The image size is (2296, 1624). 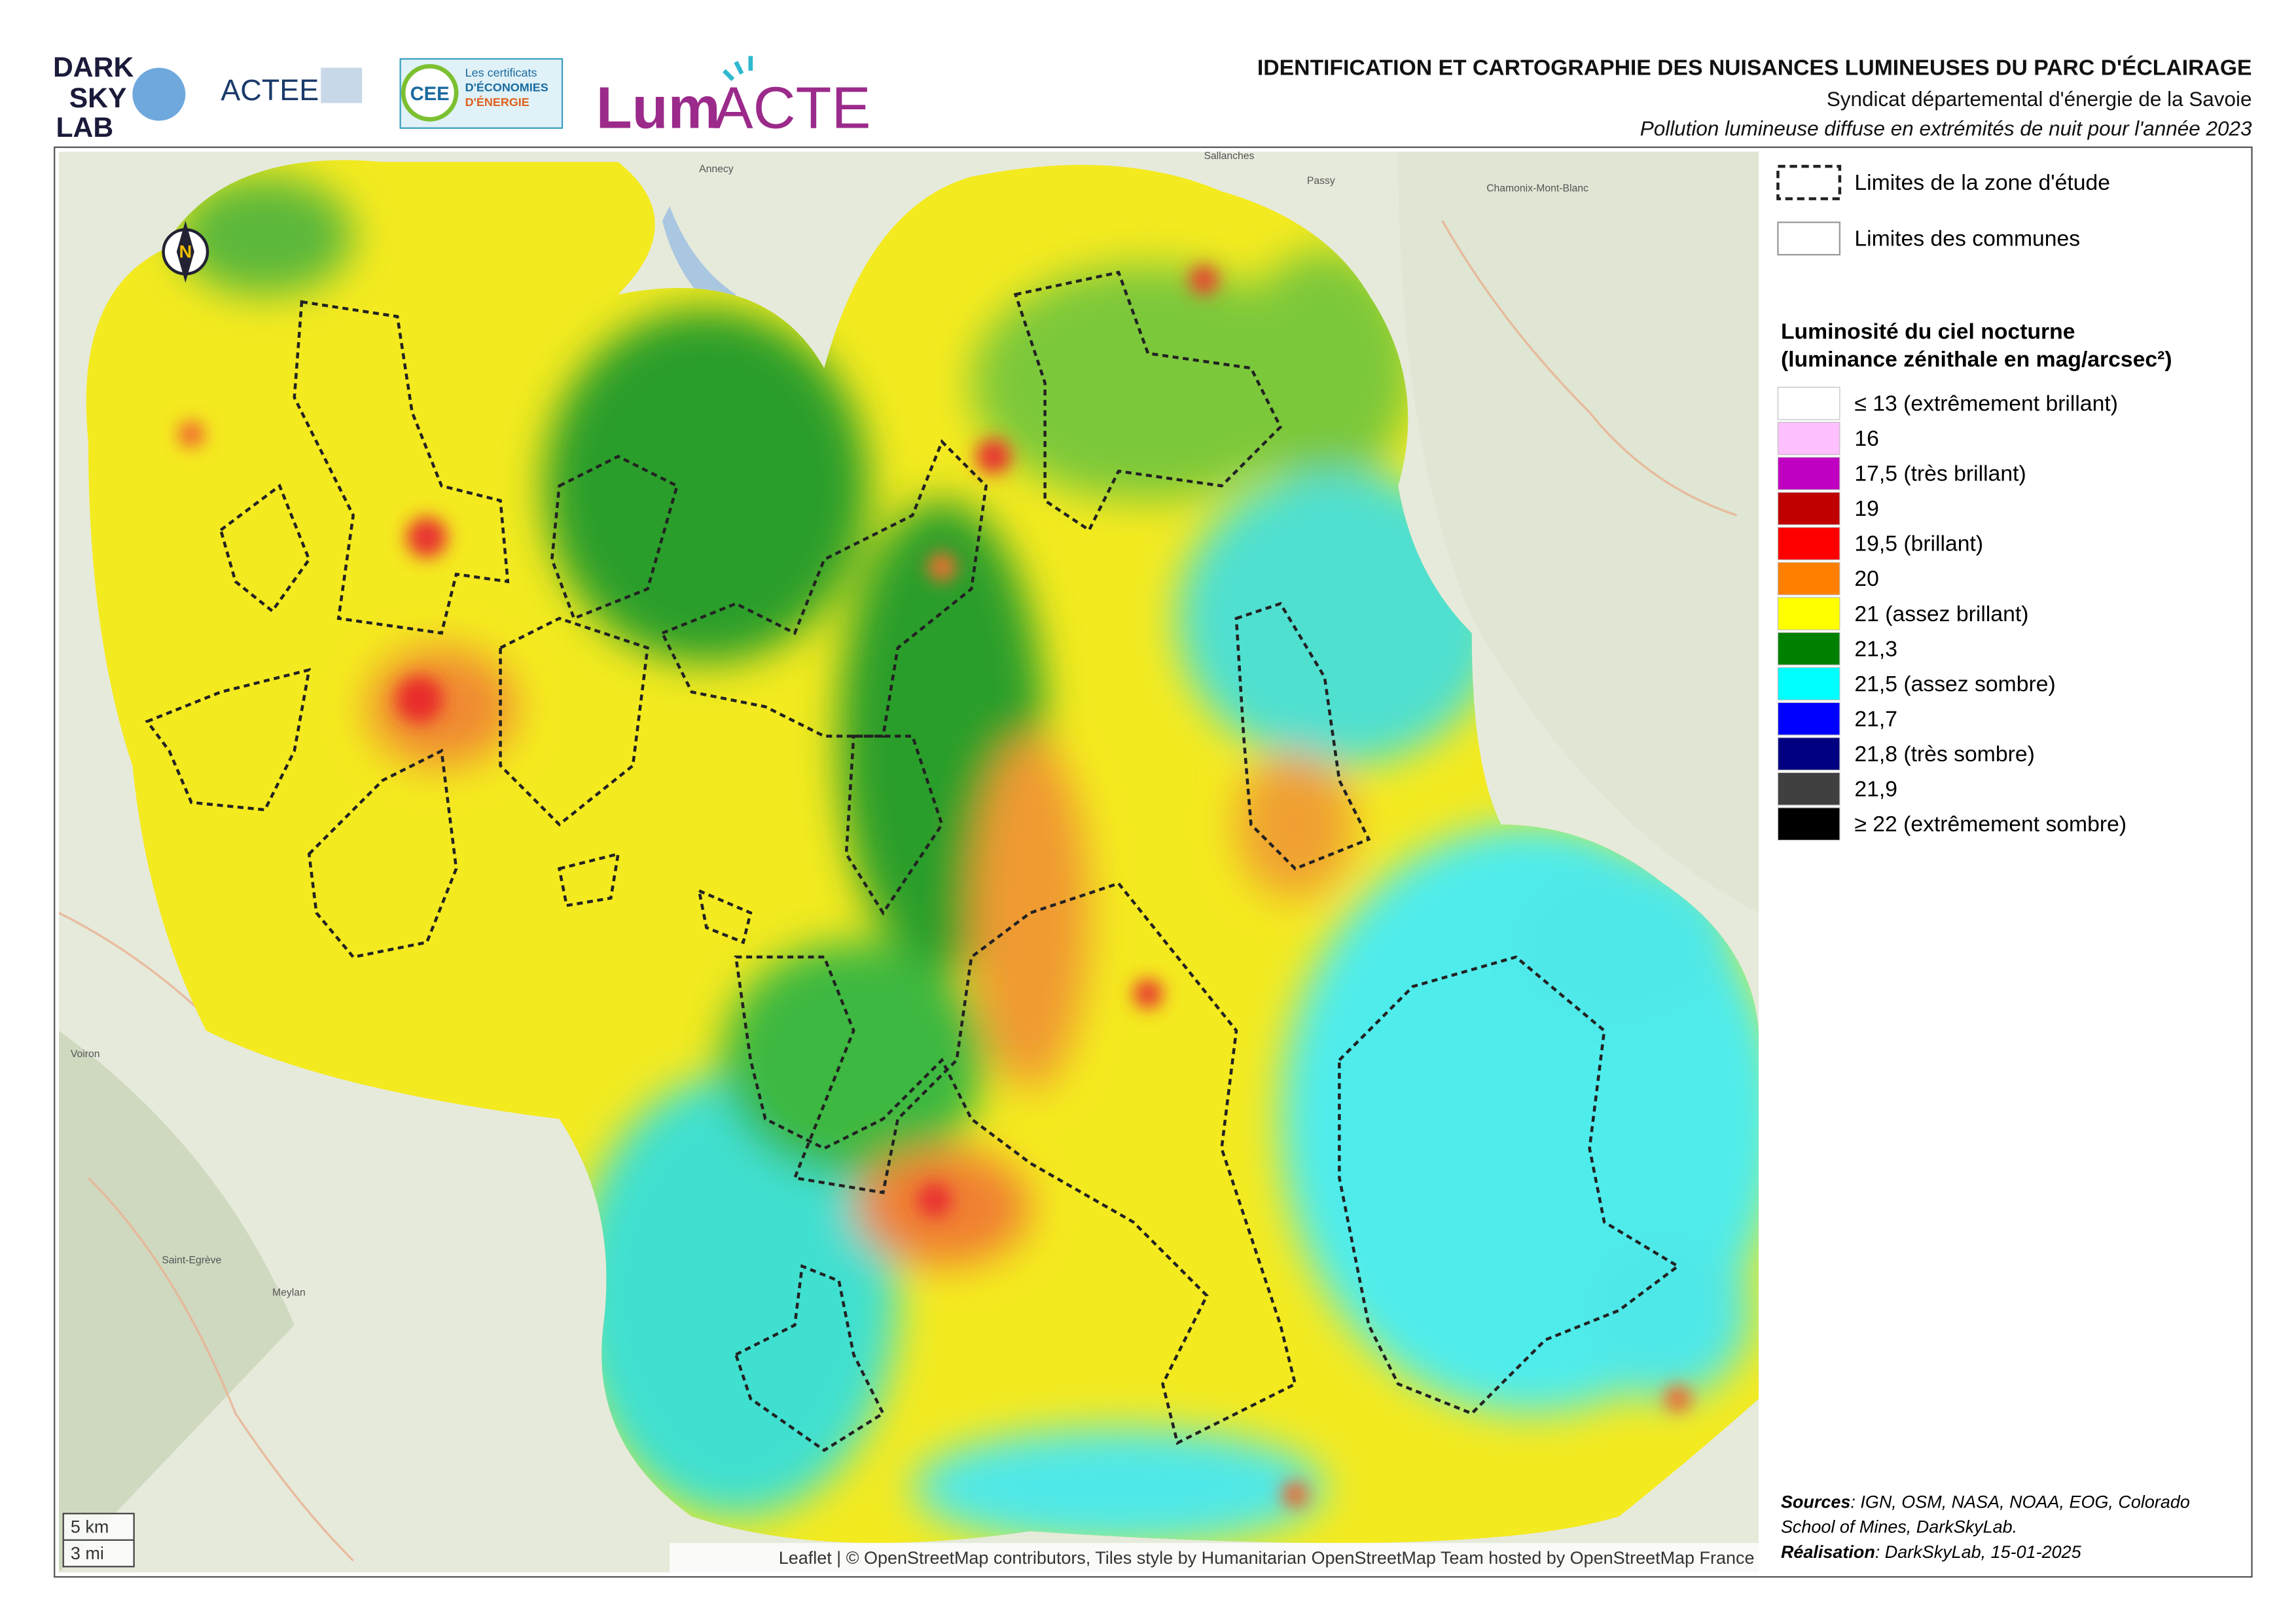 I want to click on legend-label: 21,3, so click(x=1875, y=648).